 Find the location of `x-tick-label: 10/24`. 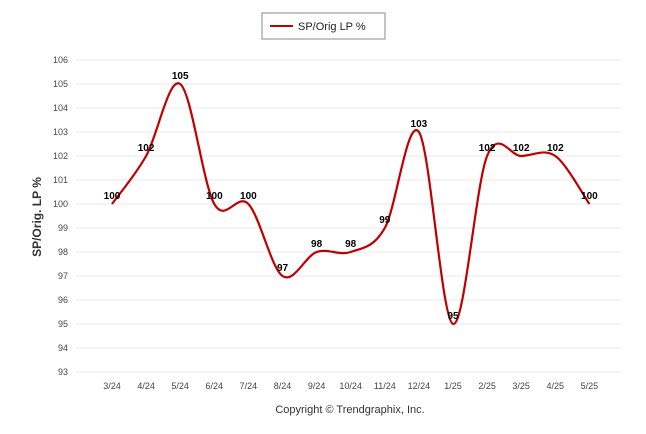

x-tick-label: 10/24 is located at coordinates (350, 386).